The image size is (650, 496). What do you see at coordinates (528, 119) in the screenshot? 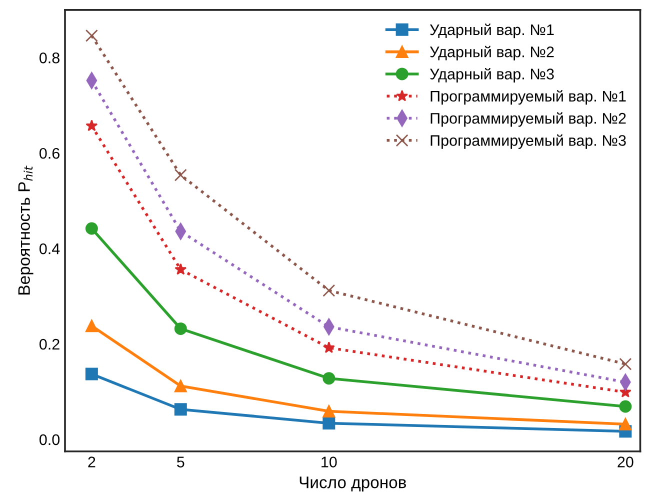
I see `legend-label: Программируемый вар. №2` at bounding box center [528, 119].